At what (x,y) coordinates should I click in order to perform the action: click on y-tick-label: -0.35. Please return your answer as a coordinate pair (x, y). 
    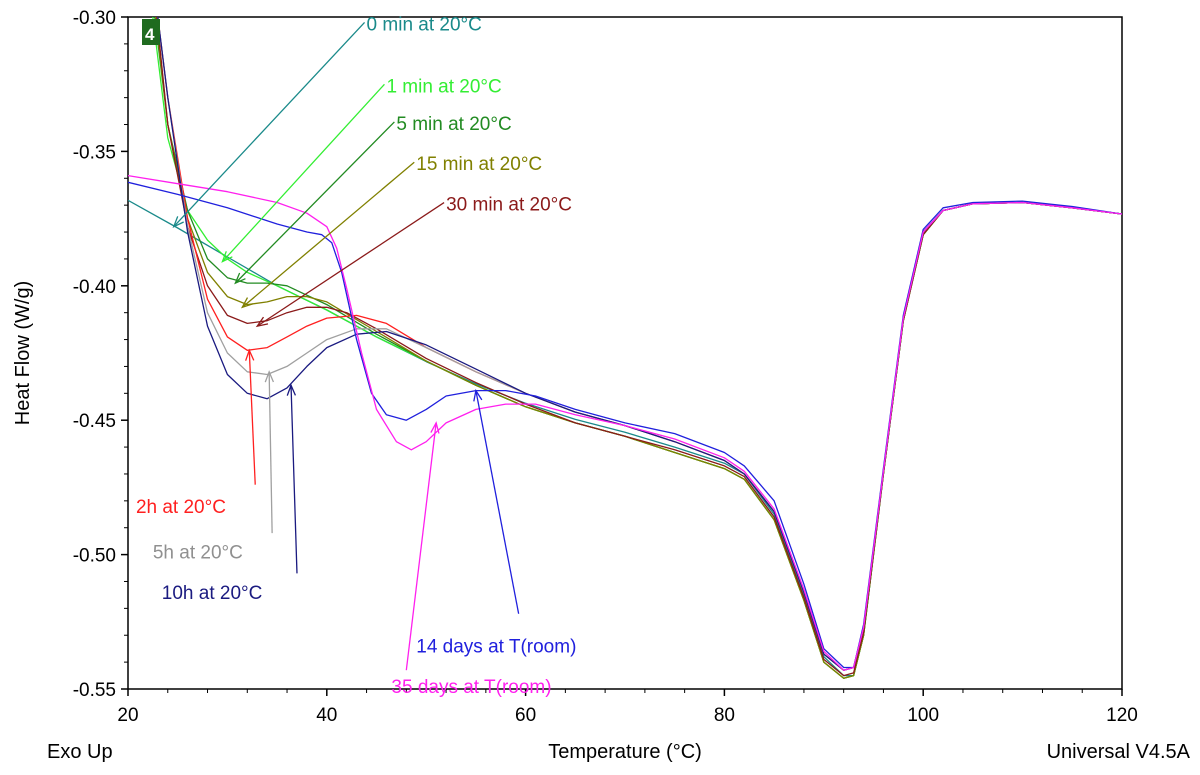
    Looking at the image, I should click on (94, 152).